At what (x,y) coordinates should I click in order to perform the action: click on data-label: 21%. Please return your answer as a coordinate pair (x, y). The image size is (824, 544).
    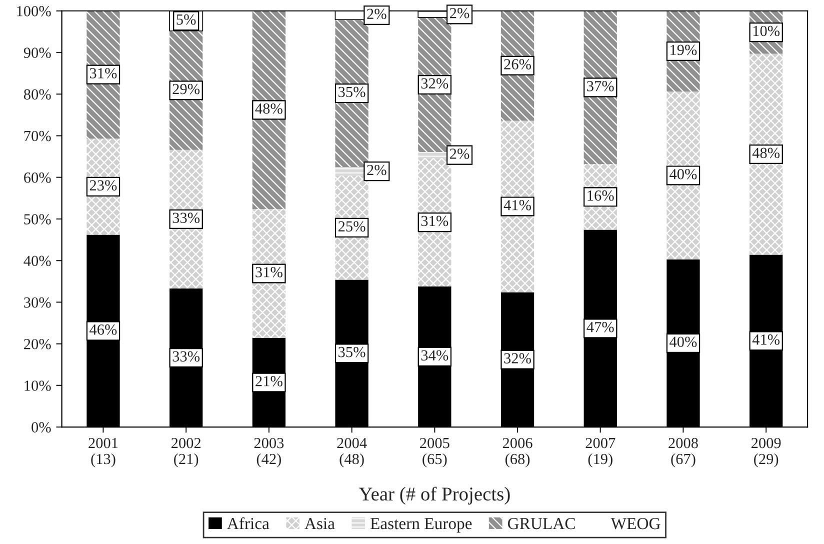
    Looking at the image, I should click on (269, 381).